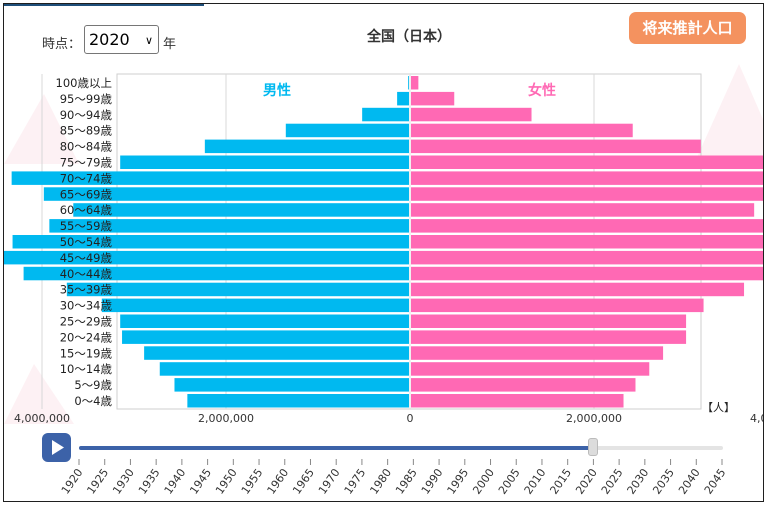  What do you see at coordinates (86, 337) in the screenshot?
I see `age-group-label: 20～24歳` at bounding box center [86, 337].